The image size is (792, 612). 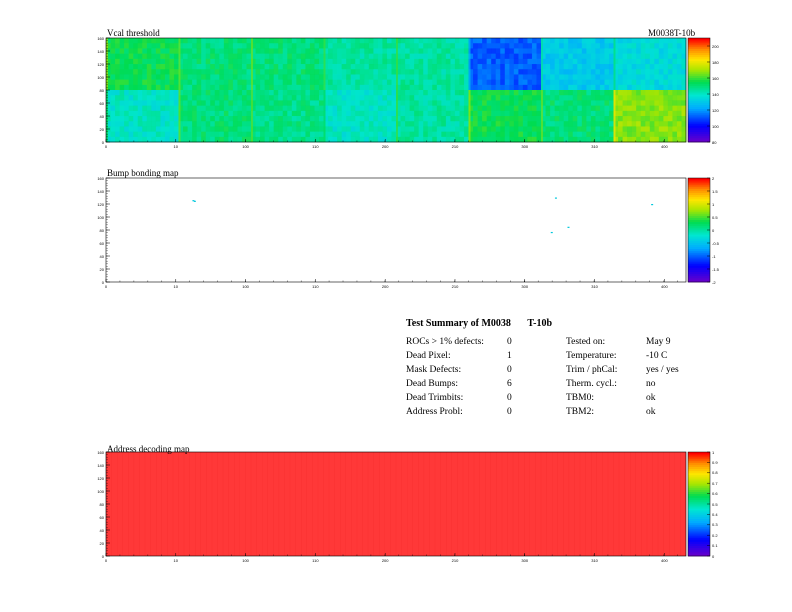 What do you see at coordinates (509, 370) in the screenshot?
I see `summary-value: 0` at bounding box center [509, 370].